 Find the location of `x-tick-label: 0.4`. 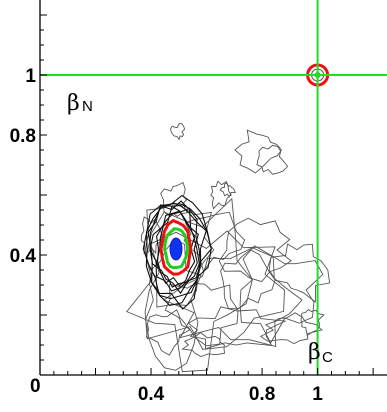

x-tick-label: 0.4 is located at coordinates (151, 394).